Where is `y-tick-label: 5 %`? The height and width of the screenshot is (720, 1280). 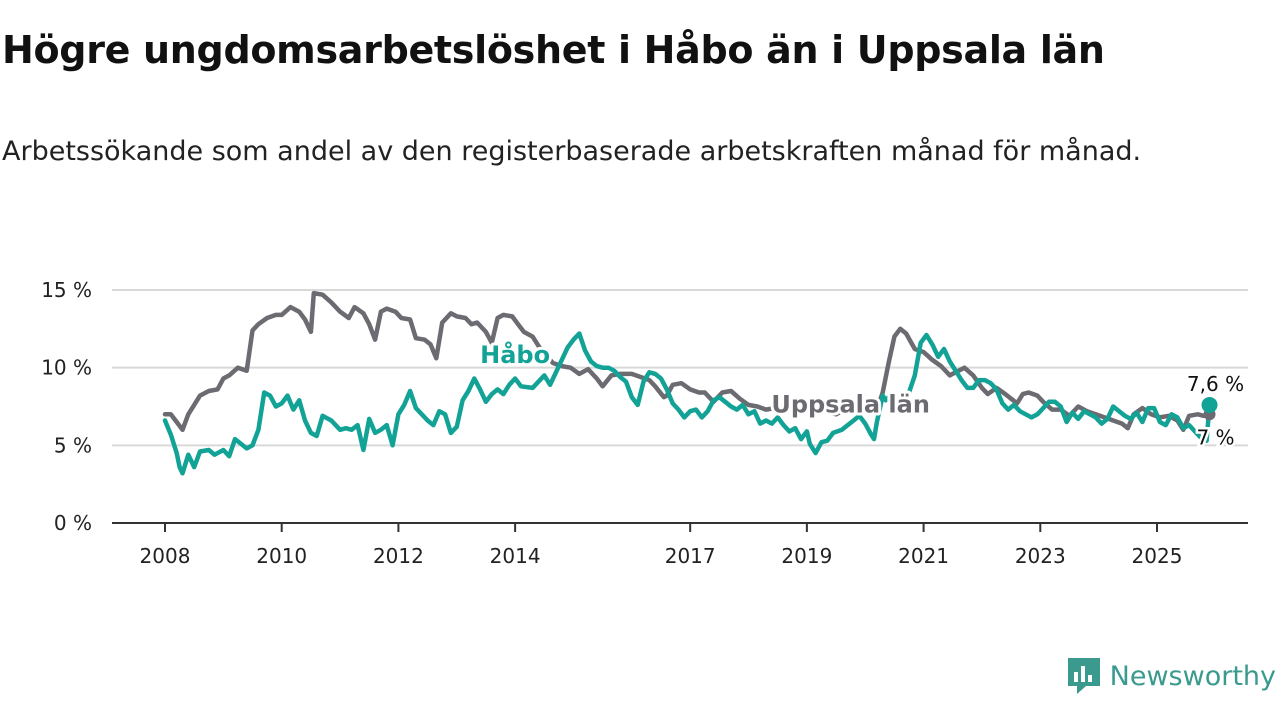
y-tick-label: 5 % is located at coordinates (73, 445).